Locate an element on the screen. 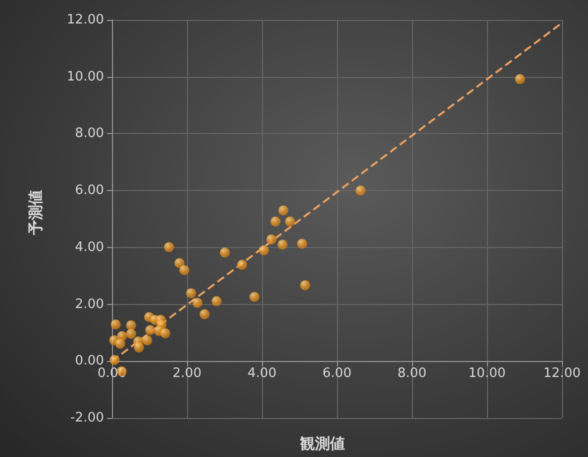 Image resolution: width=588 pixels, height=457 pixels. y-tick-label: 8.00 is located at coordinates (89, 134).